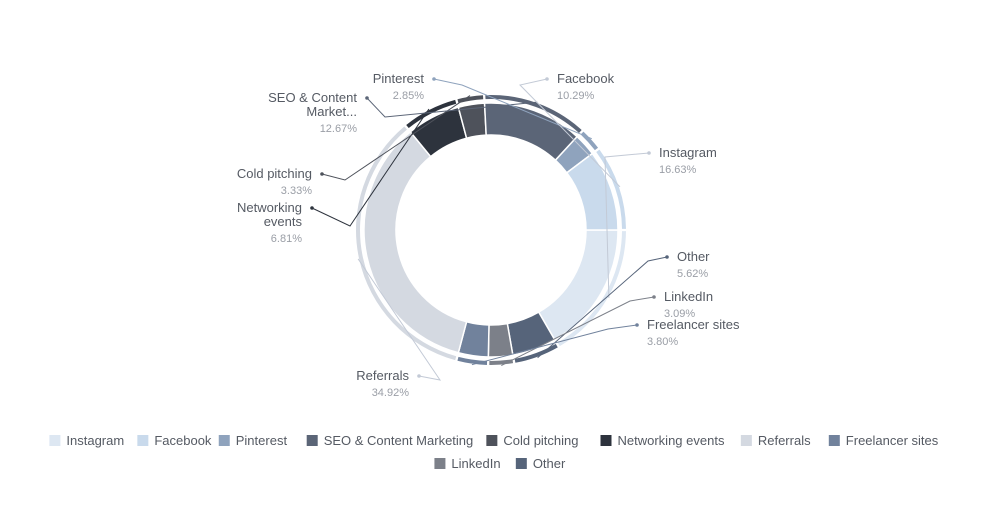 The width and height of the screenshot is (1000, 513). I want to click on leader-dot-referrals, so click(419, 376).